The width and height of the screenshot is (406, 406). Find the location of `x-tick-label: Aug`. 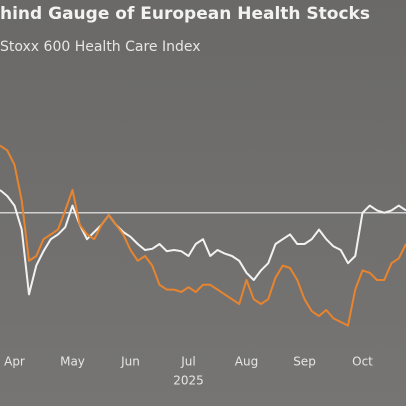

x-tick-label: Aug is located at coordinates (246, 362).